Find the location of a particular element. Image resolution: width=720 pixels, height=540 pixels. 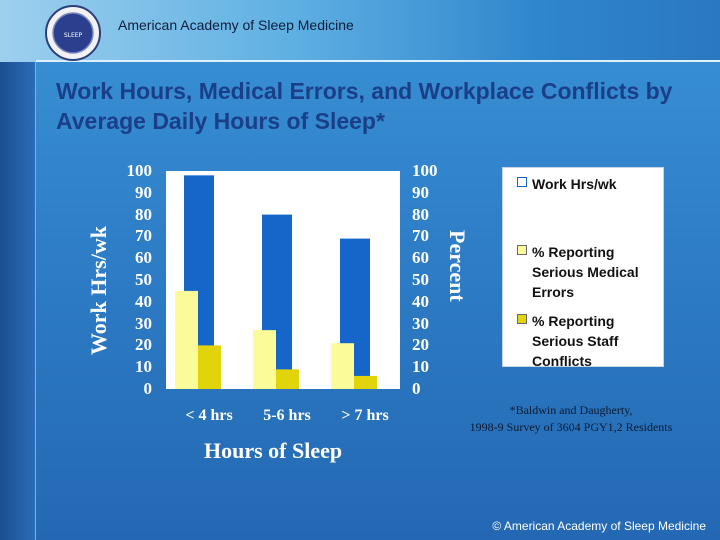

legend-swatch-staff-conflicts is located at coordinates (522, 319).